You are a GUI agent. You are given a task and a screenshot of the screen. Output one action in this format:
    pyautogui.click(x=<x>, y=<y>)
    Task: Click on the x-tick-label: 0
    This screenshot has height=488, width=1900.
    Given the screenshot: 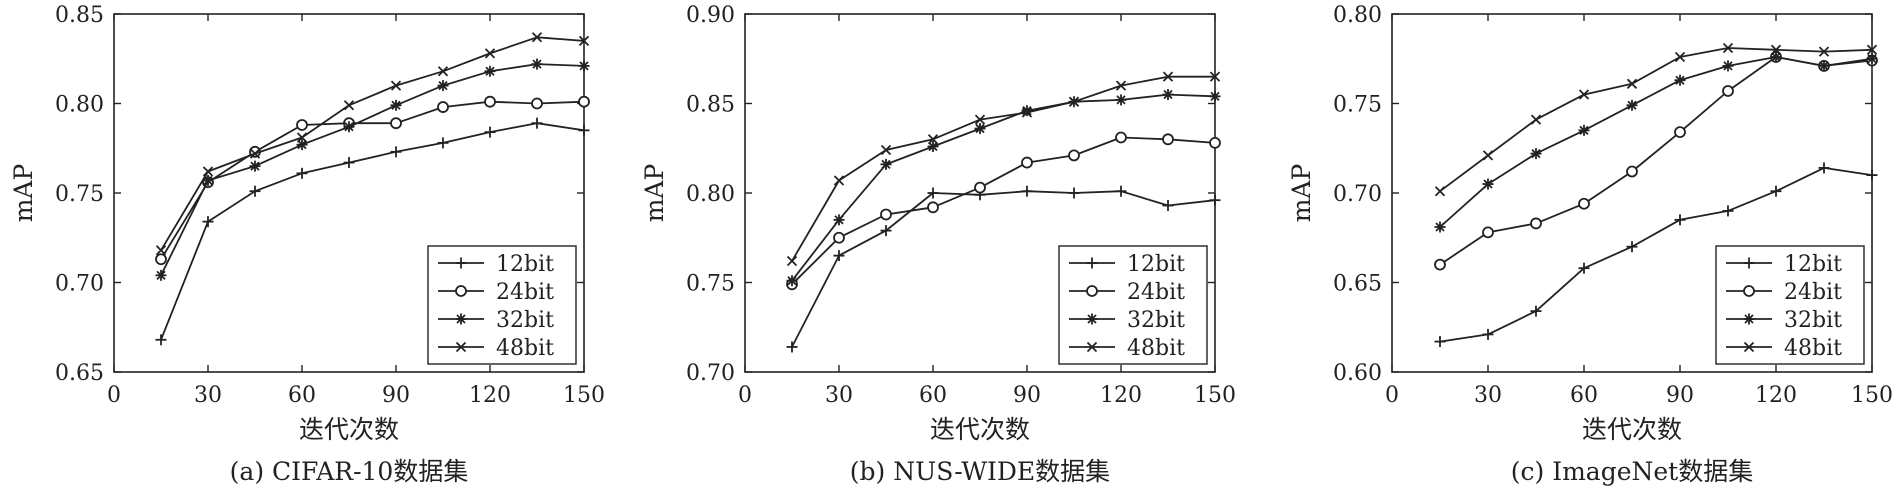 What is the action you would take?
    pyautogui.click(x=745, y=395)
    